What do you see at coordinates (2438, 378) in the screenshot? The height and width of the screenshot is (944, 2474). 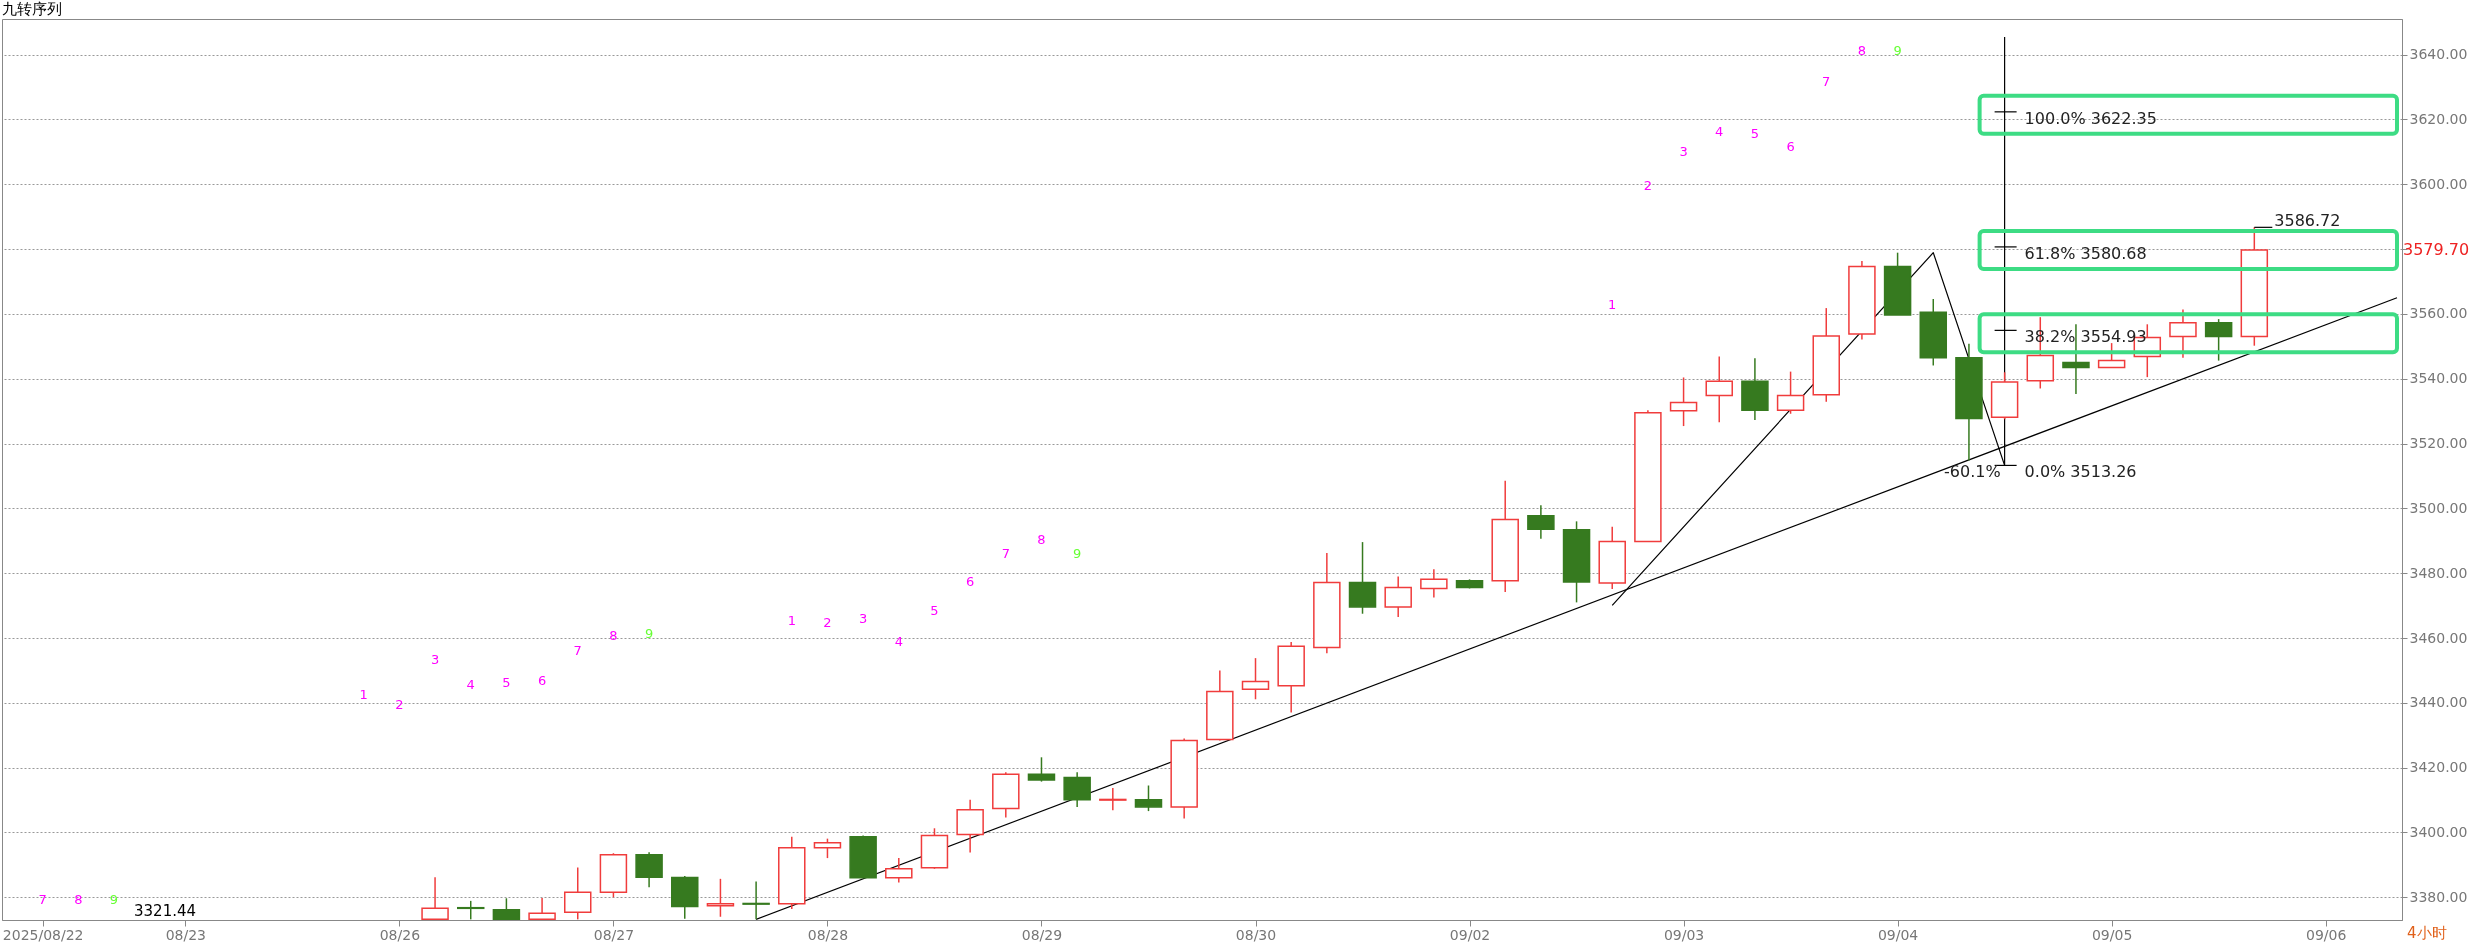 I see `y-tick-label: 3540.00` at bounding box center [2438, 378].